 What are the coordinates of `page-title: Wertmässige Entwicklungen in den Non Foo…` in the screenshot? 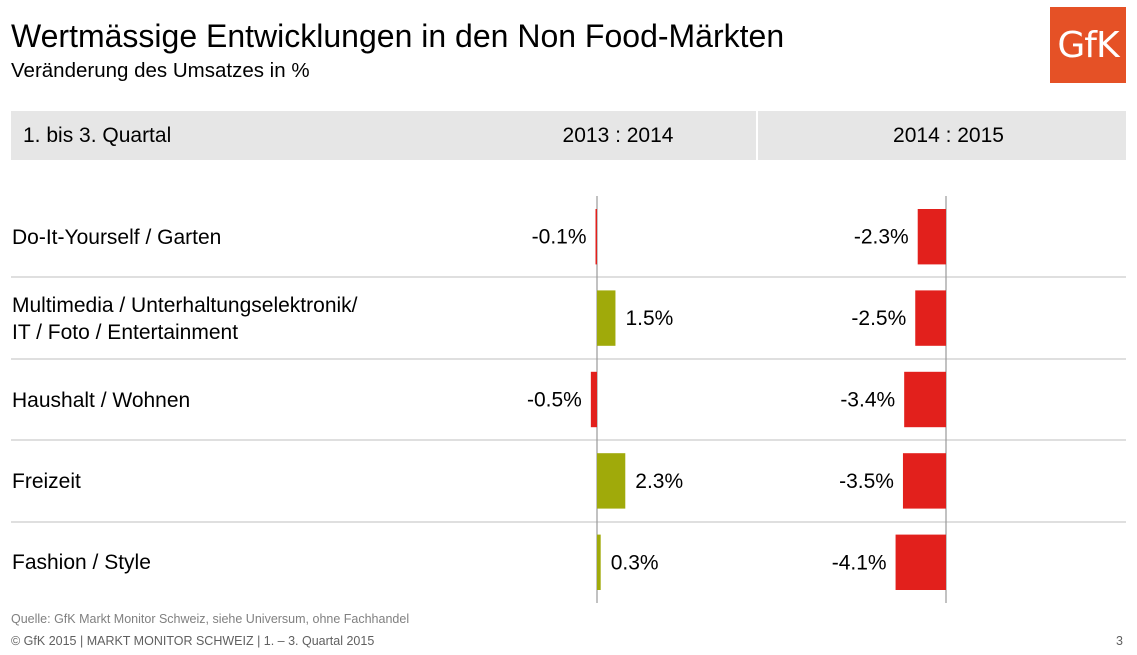 It's located at (398, 36).